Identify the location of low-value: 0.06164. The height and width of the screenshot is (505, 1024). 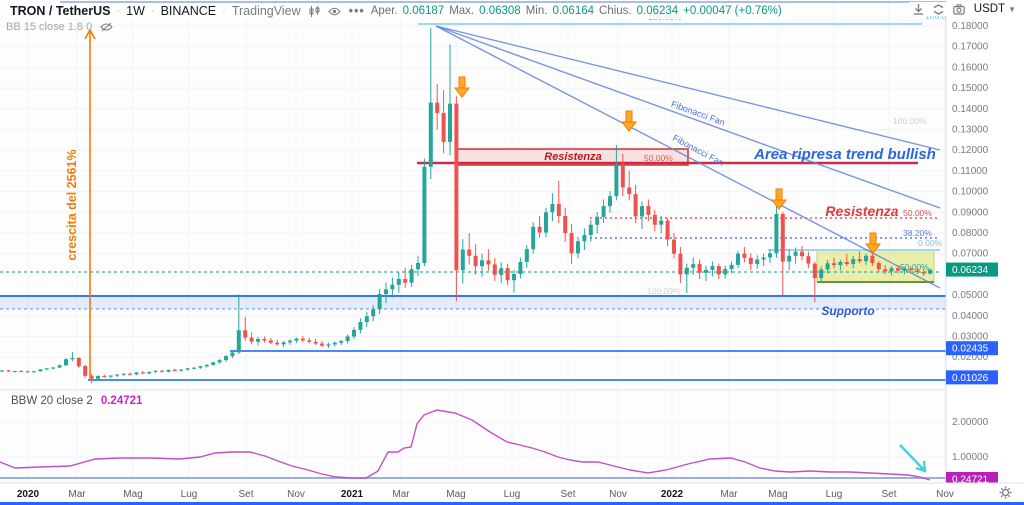
(573, 11).